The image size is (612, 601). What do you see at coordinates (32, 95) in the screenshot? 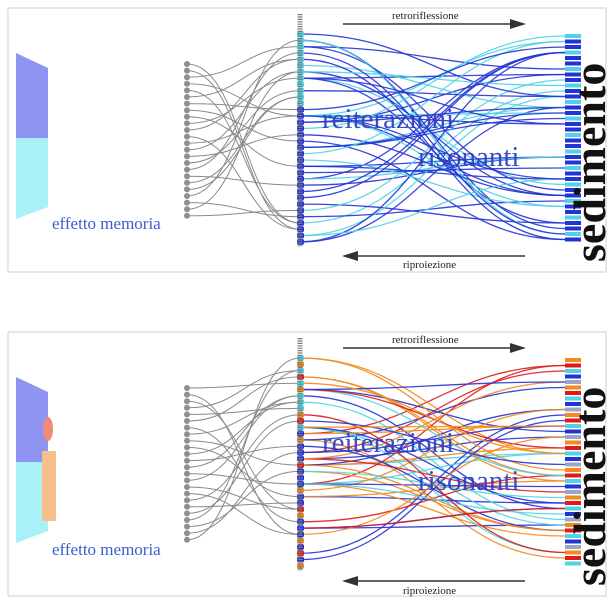
I see `screen-upper` at bounding box center [32, 95].